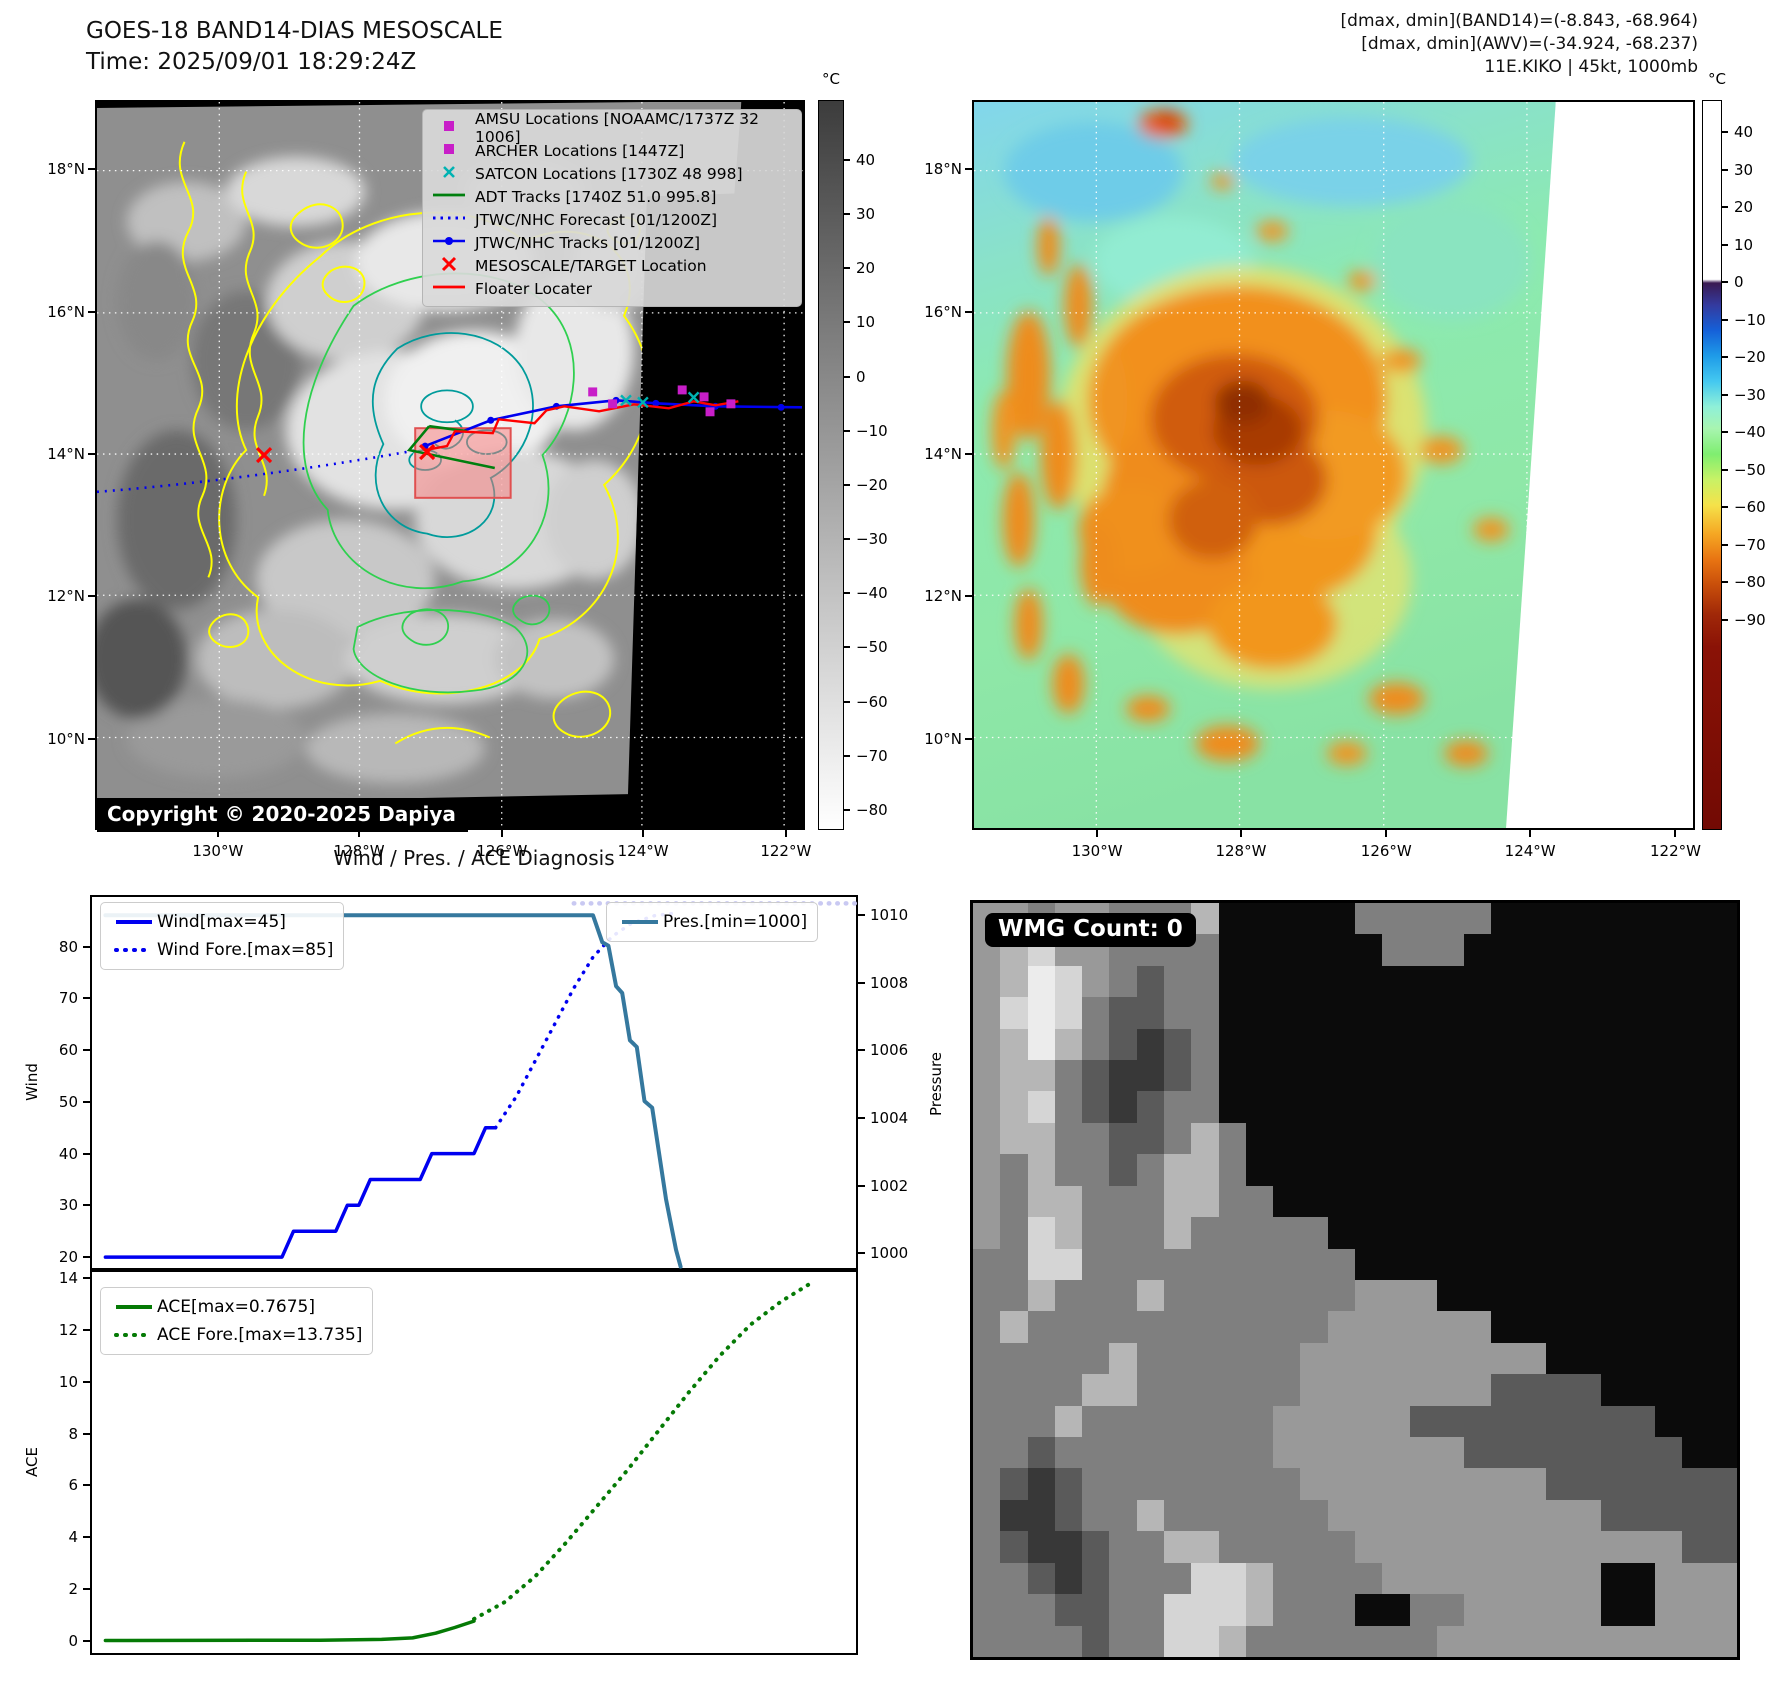 The image size is (1788, 1690). Describe the element at coordinates (73, 1433) in the screenshot. I see `chart-ytick-label: 8` at that location.